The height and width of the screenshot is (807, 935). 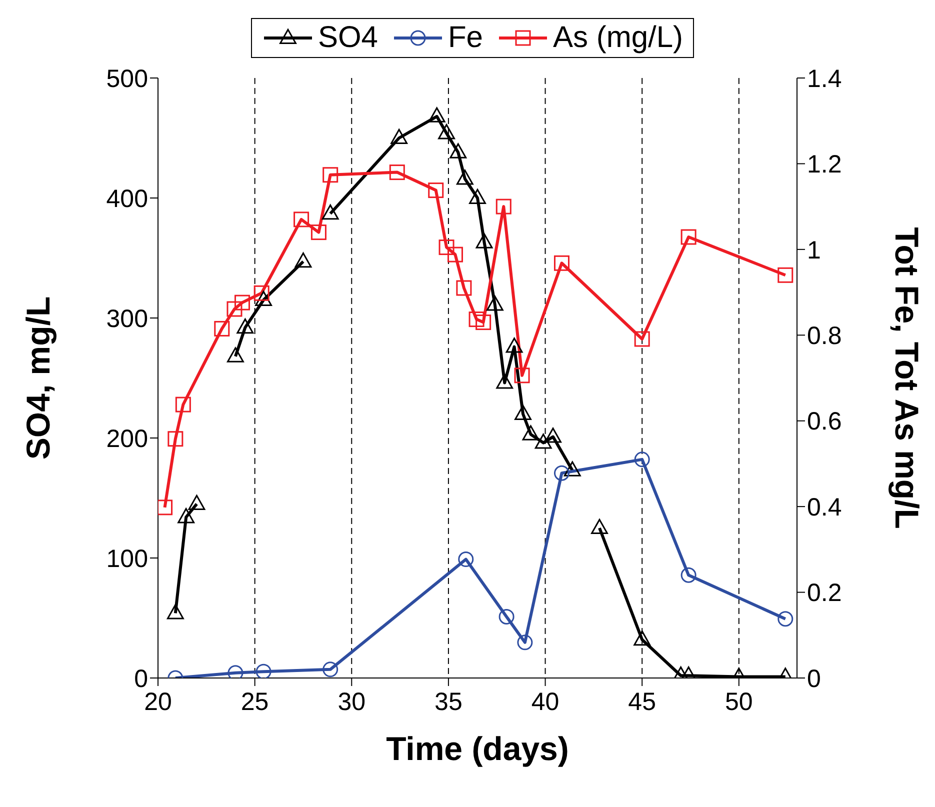 I want to click on y-tick-label: 100, so click(x=127, y=558).